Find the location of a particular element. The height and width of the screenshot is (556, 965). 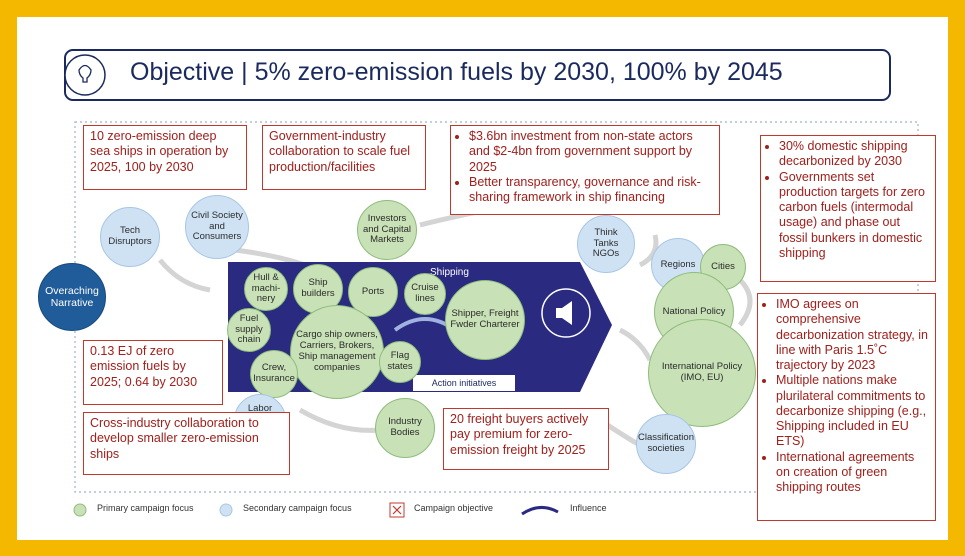

megaphone-icon is located at coordinates (564, 313).